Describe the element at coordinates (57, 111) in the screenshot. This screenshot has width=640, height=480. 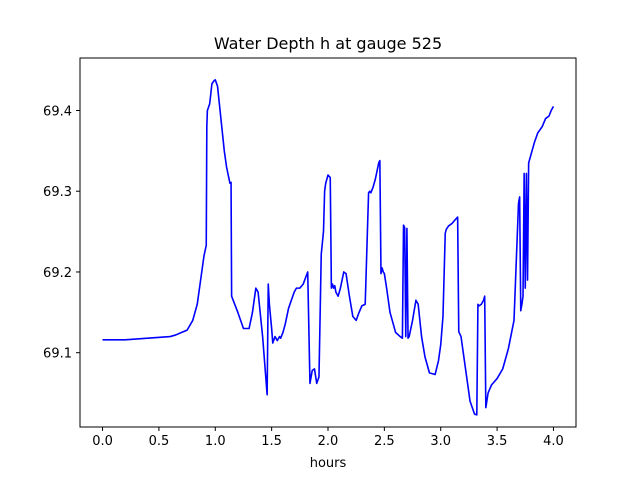
I see `y-tick-label: 69.4` at that location.